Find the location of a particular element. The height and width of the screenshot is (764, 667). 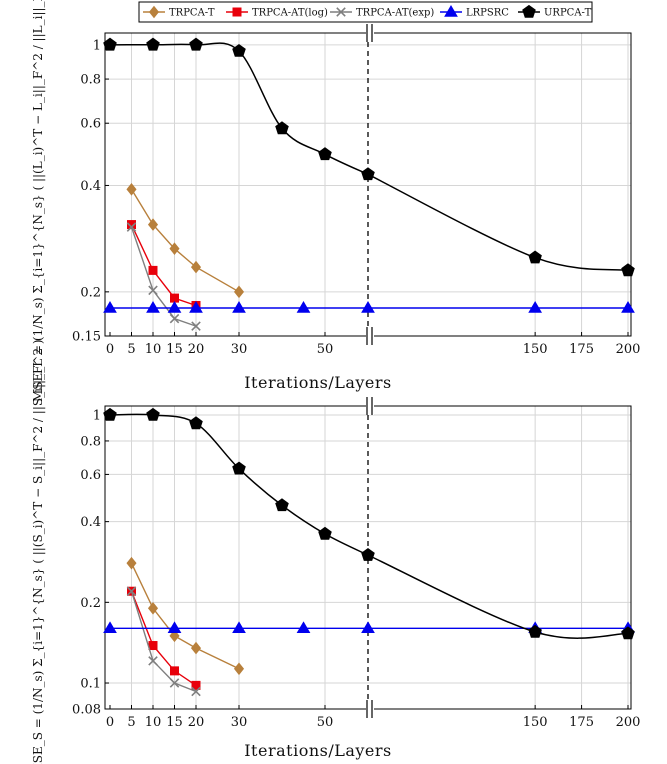

legend-label: LRPSRC is located at coordinates (487, 13).